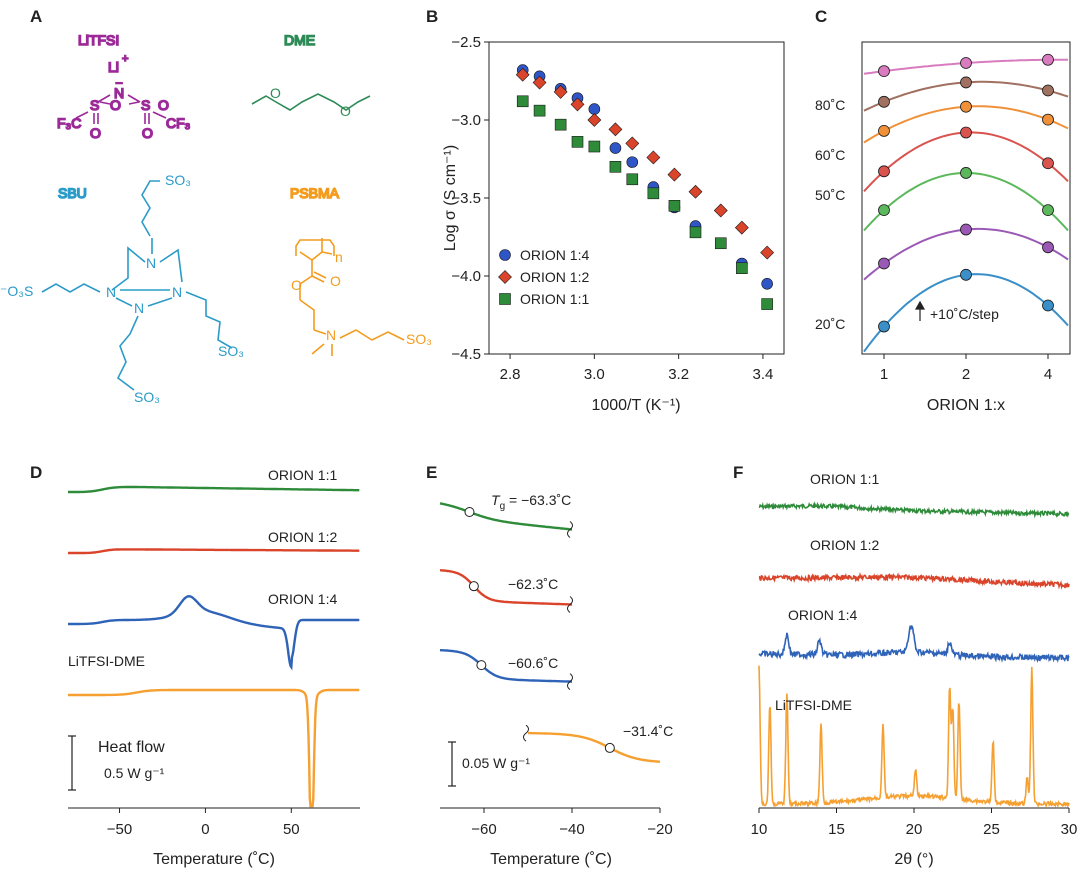 Image resolution: width=1080 pixels, height=874 pixels. What do you see at coordinates (648, 731) in the screenshot?
I see `e-tg-4: −31.4˚C` at bounding box center [648, 731].